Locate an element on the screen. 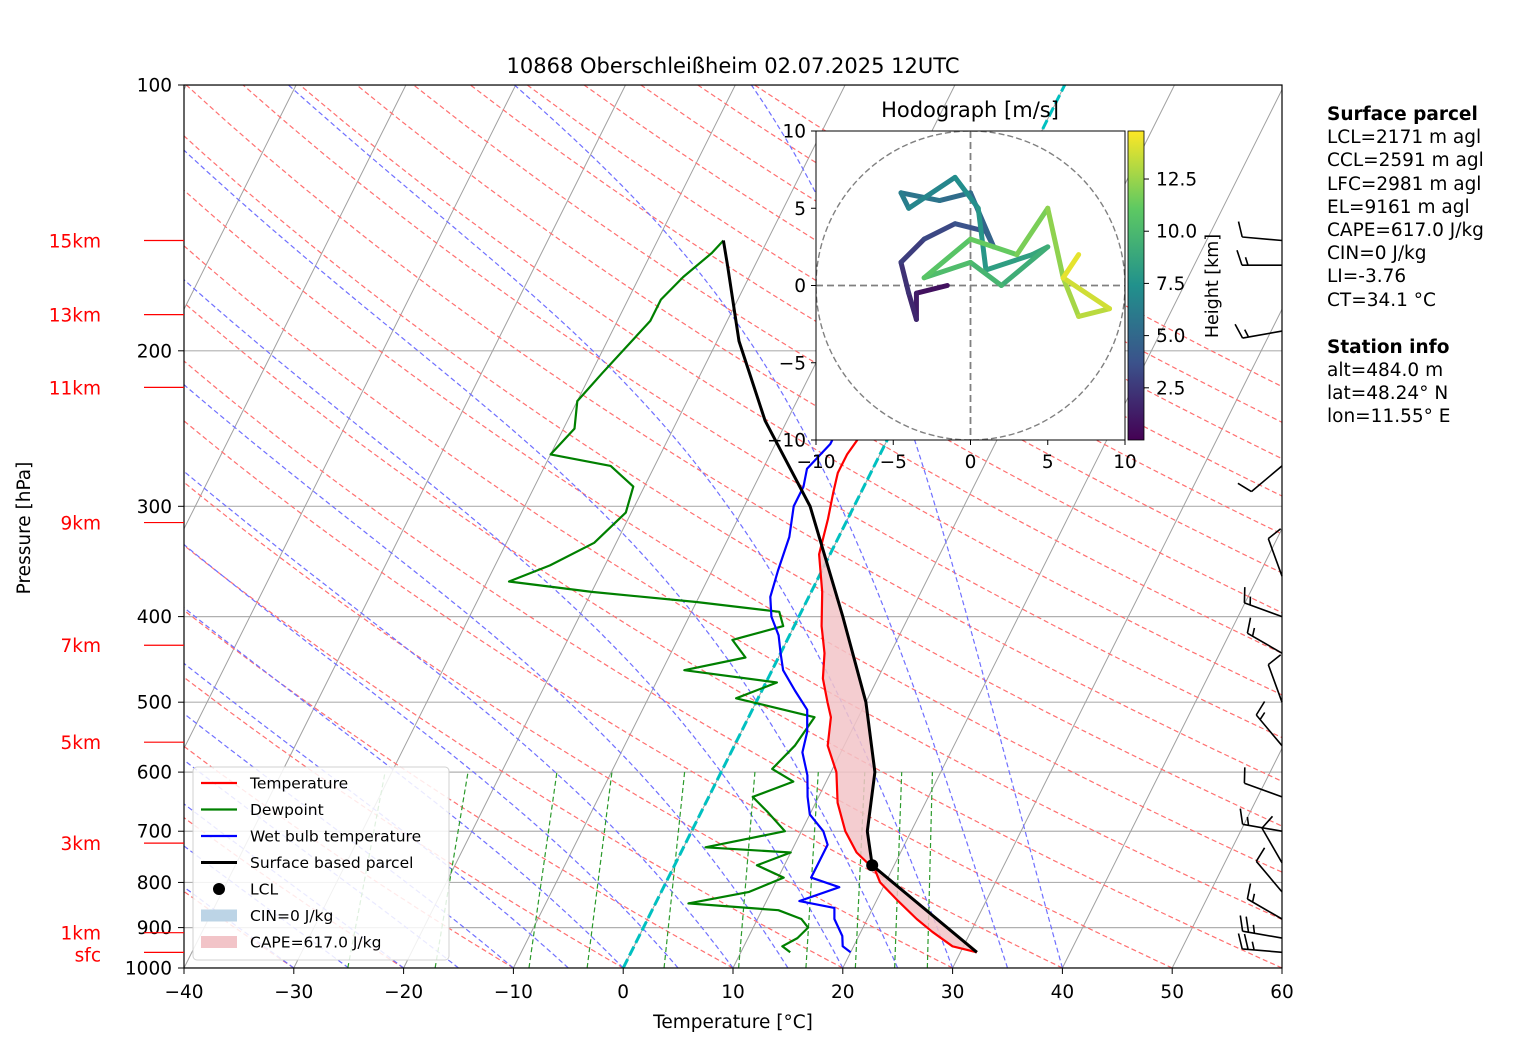 The width and height of the screenshot is (1517, 1054). surface-parcel-title: Surface parcel is located at coordinates (1402, 114).